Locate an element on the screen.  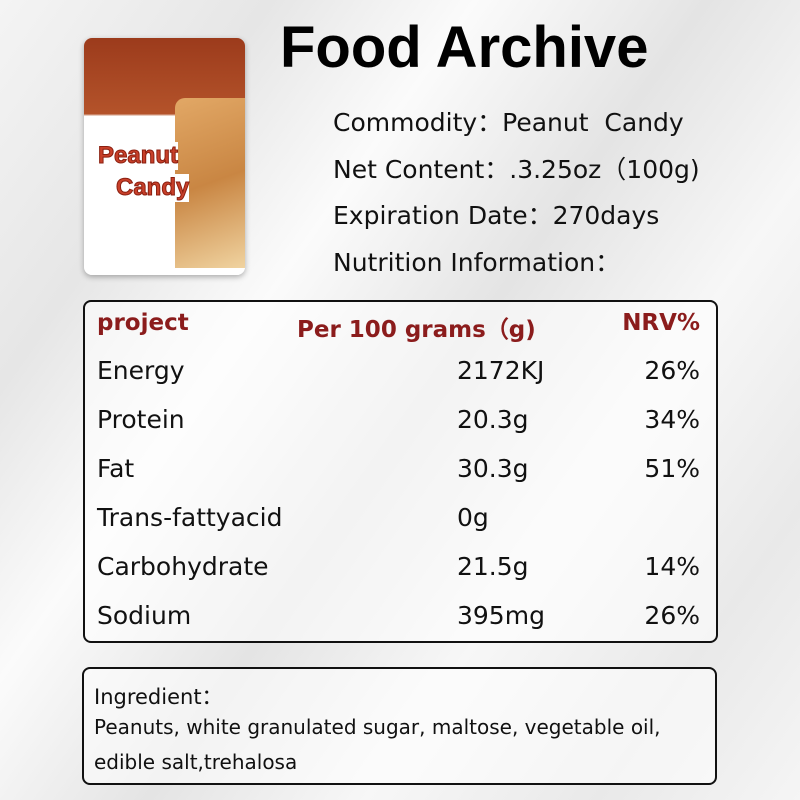
info-line: Expiration Date：270days is located at coordinates (496, 215).